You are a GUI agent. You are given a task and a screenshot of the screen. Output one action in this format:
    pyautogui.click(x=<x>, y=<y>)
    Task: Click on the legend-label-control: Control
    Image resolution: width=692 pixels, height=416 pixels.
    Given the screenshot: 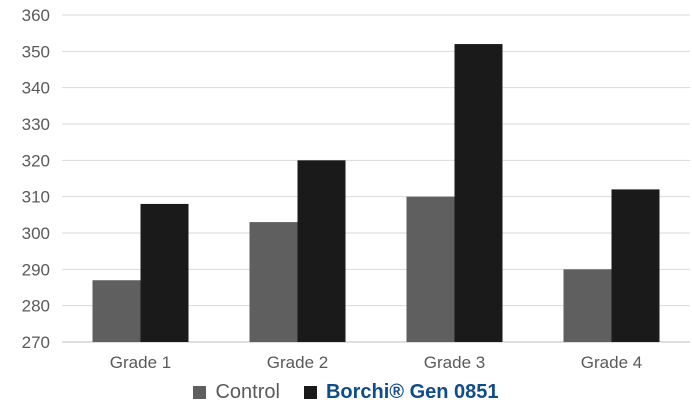 What is the action you would take?
    pyautogui.click(x=247, y=391)
    